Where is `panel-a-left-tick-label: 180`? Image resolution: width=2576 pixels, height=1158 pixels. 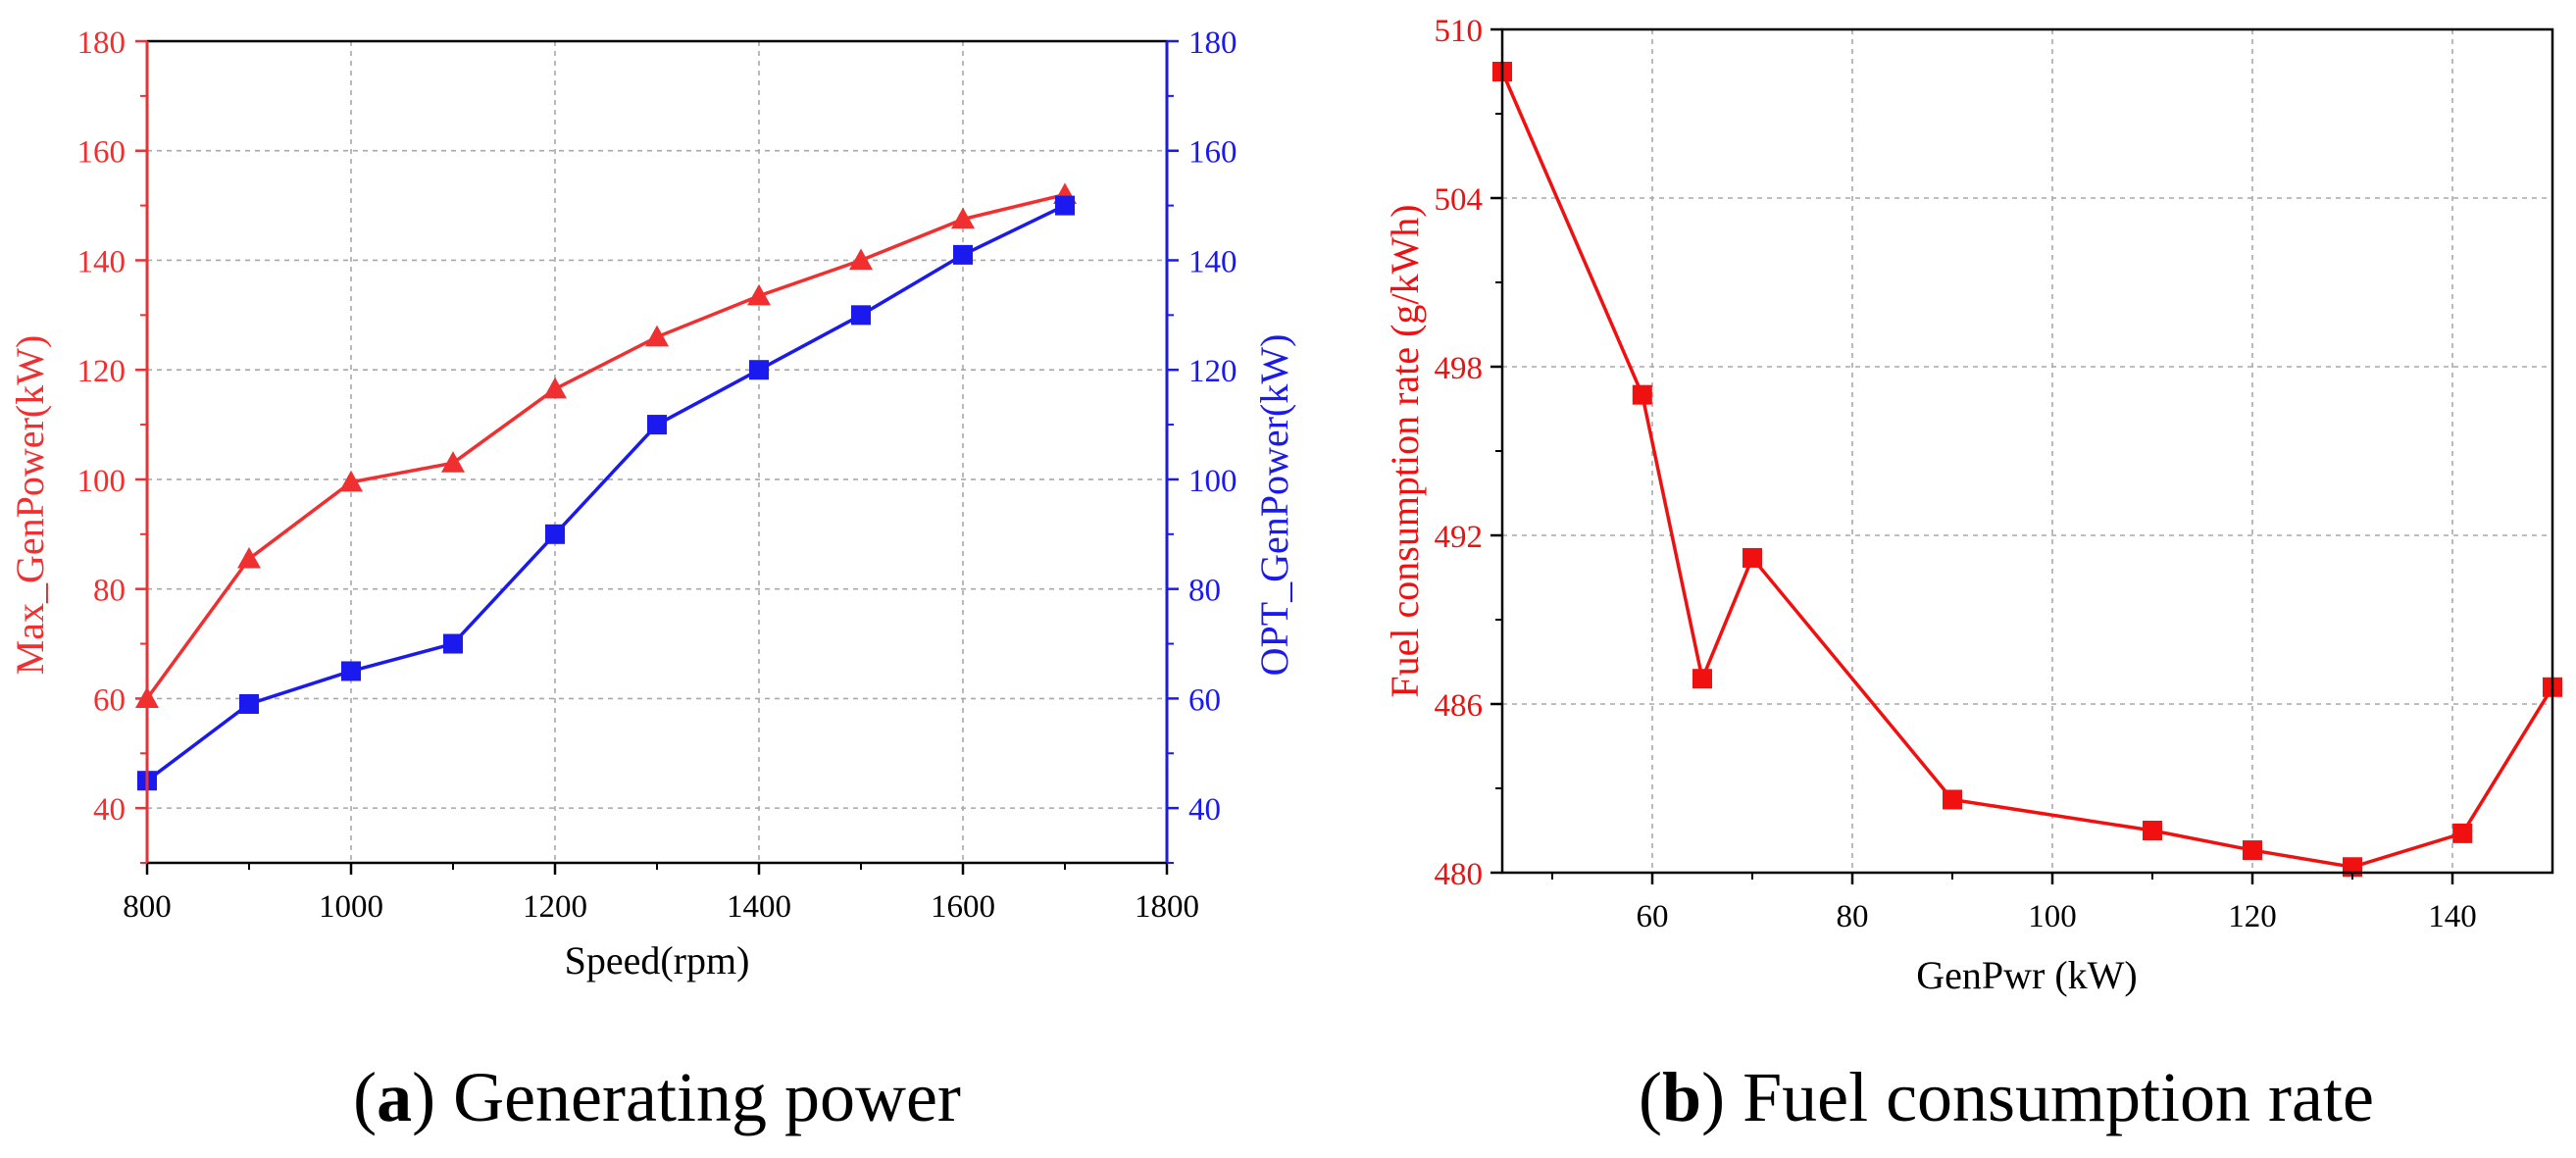
panel-a-left-tick-label: 180 is located at coordinates (101, 43).